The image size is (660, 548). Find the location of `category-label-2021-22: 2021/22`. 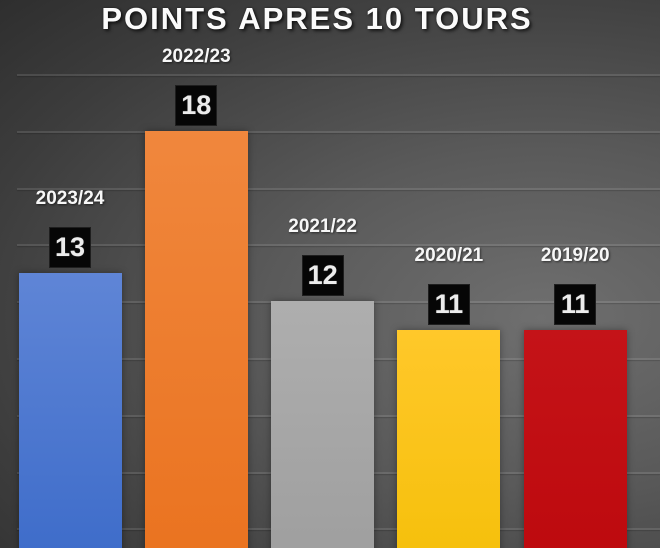

category-label-2021-22: 2021/22 is located at coordinates (322, 227).